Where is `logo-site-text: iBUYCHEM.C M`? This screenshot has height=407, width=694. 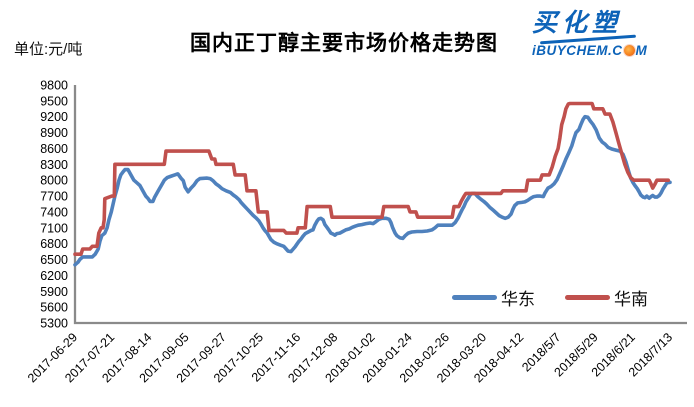
logo-site-text: iBUYCHEM.C M is located at coordinates (607, 51).